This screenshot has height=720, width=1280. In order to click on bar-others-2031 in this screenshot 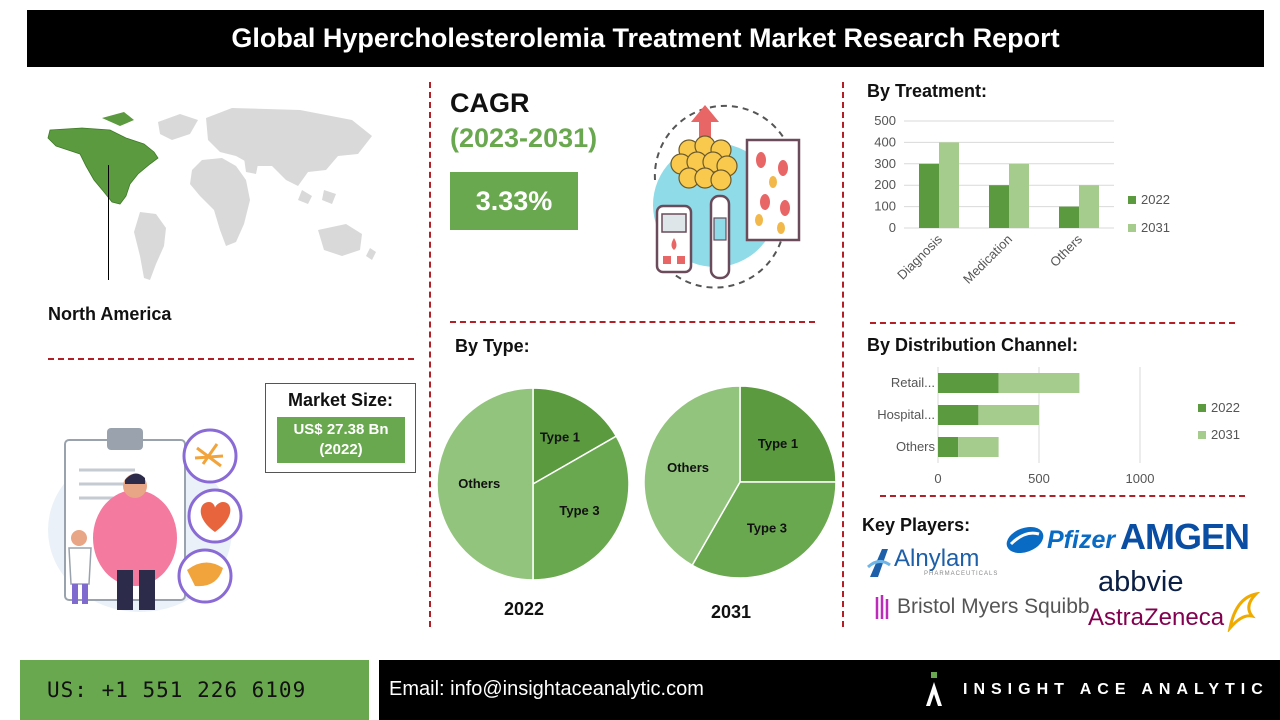, I will do `click(1089, 206)`.